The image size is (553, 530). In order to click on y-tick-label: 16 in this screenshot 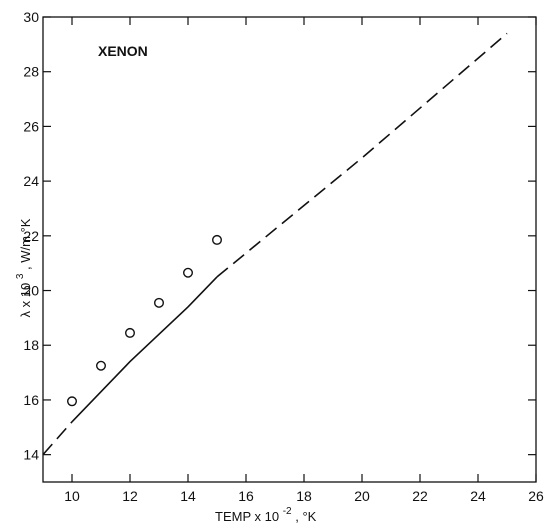, I will do `click(31, 400)`.